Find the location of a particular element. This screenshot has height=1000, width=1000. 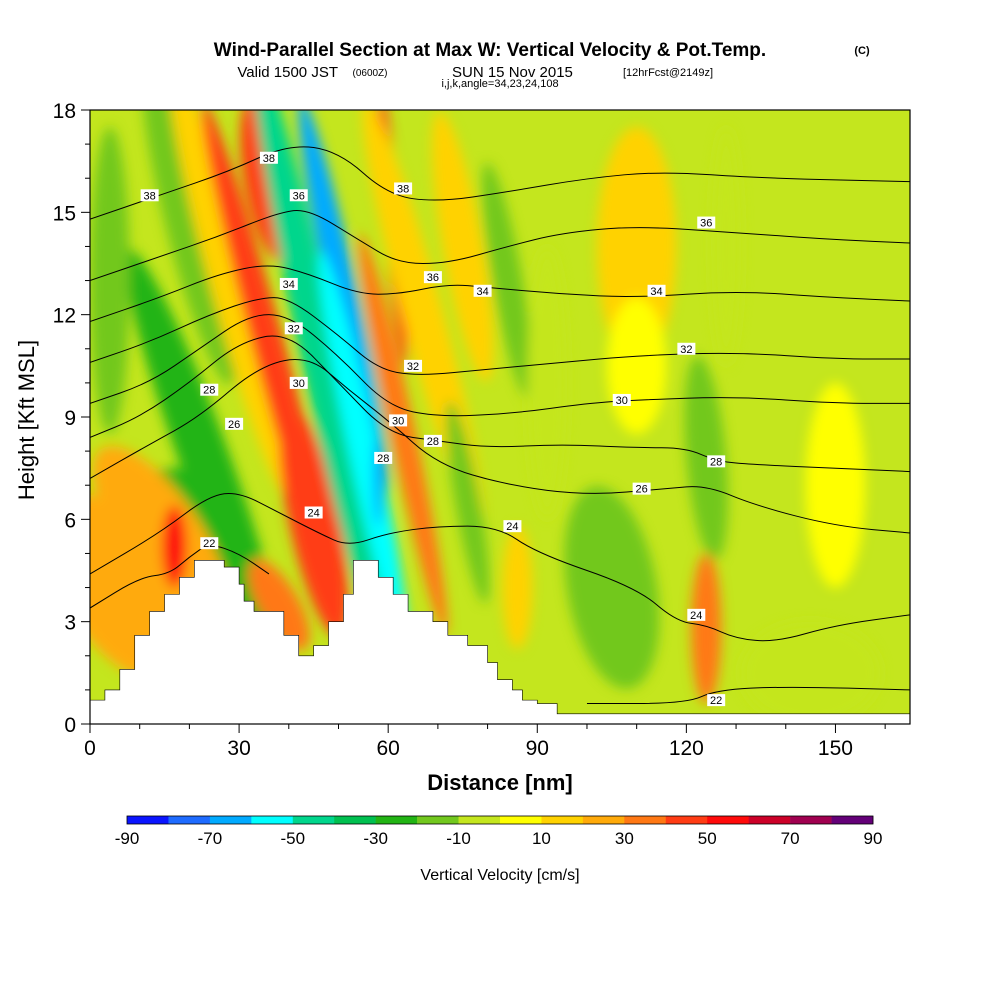

x-axis-label: Distance [nm] is located at coordinates (499, 782).